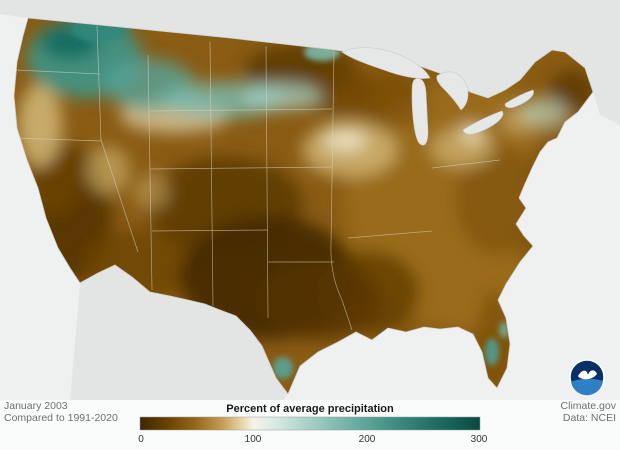  What do you see at coordinates (452, 91) in the screenshot?
I see `lake-huron` at bounding box center [452, 91].